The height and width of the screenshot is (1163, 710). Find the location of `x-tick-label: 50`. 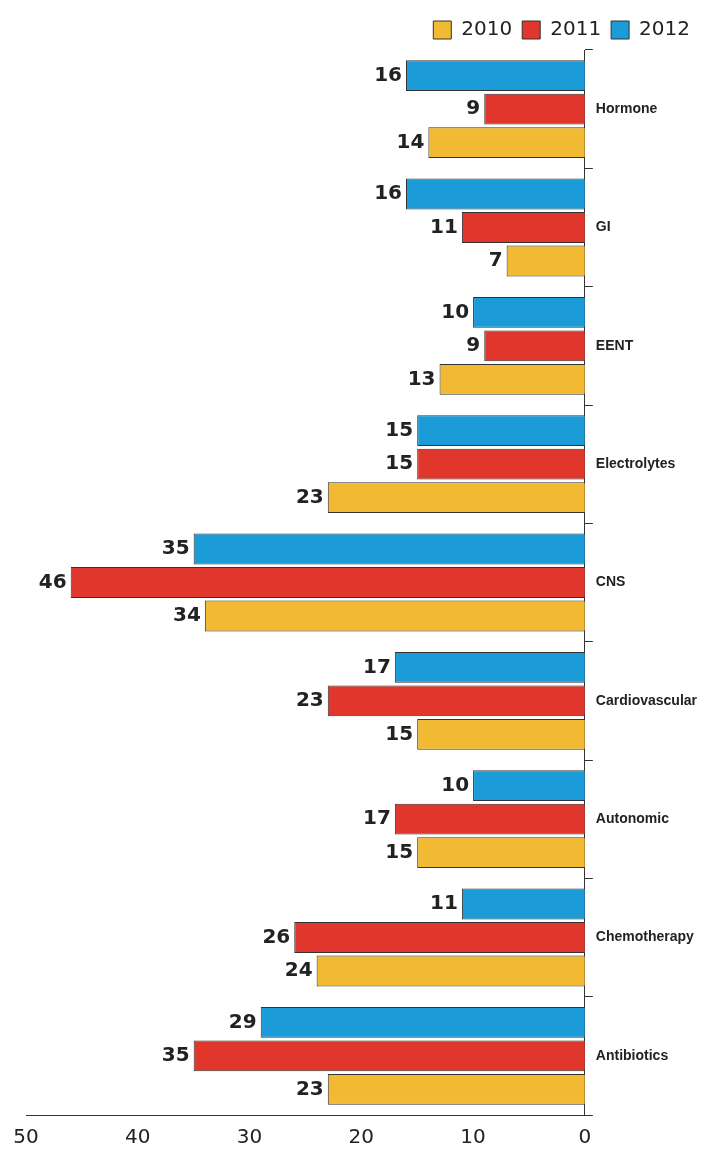

x-tick-label: 50 is located at coordinates (26, 1136).